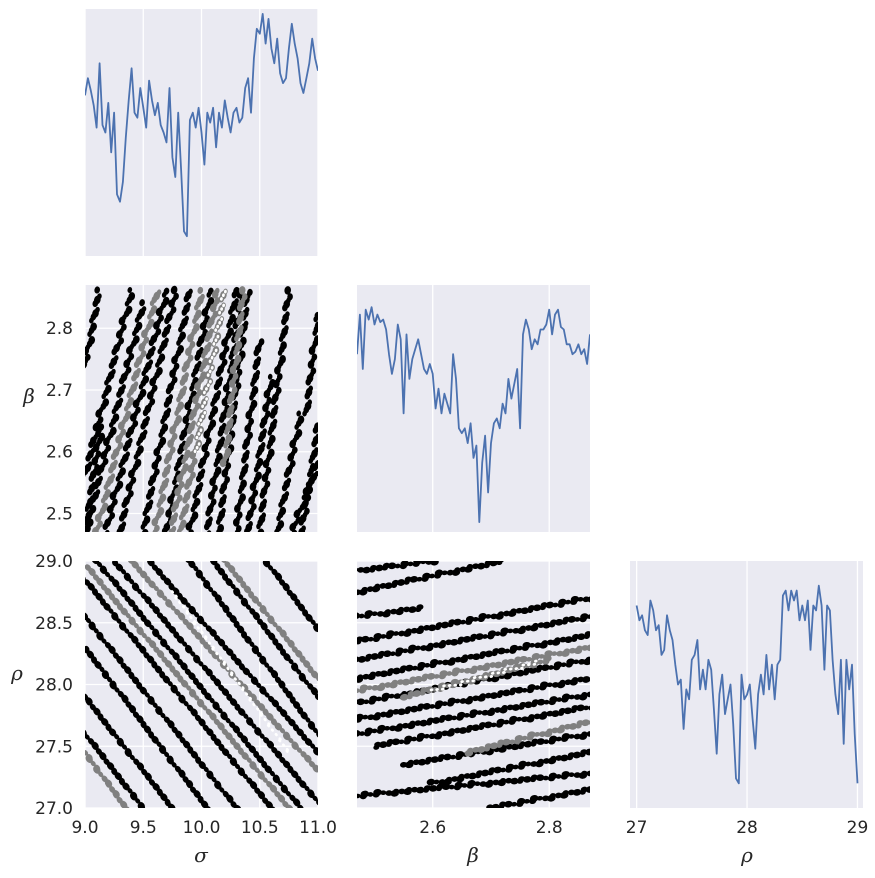 The image size is (875, 878). I want to click on y-tick-label: 27.0, so click(54, 809).